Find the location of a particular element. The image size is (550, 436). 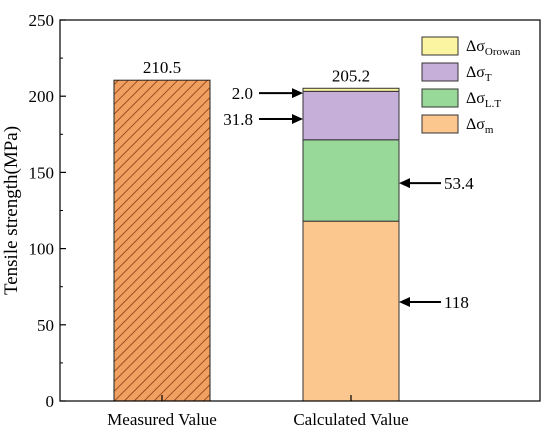

data-label-LT: 53.4 is located at coordinates (459, 183).